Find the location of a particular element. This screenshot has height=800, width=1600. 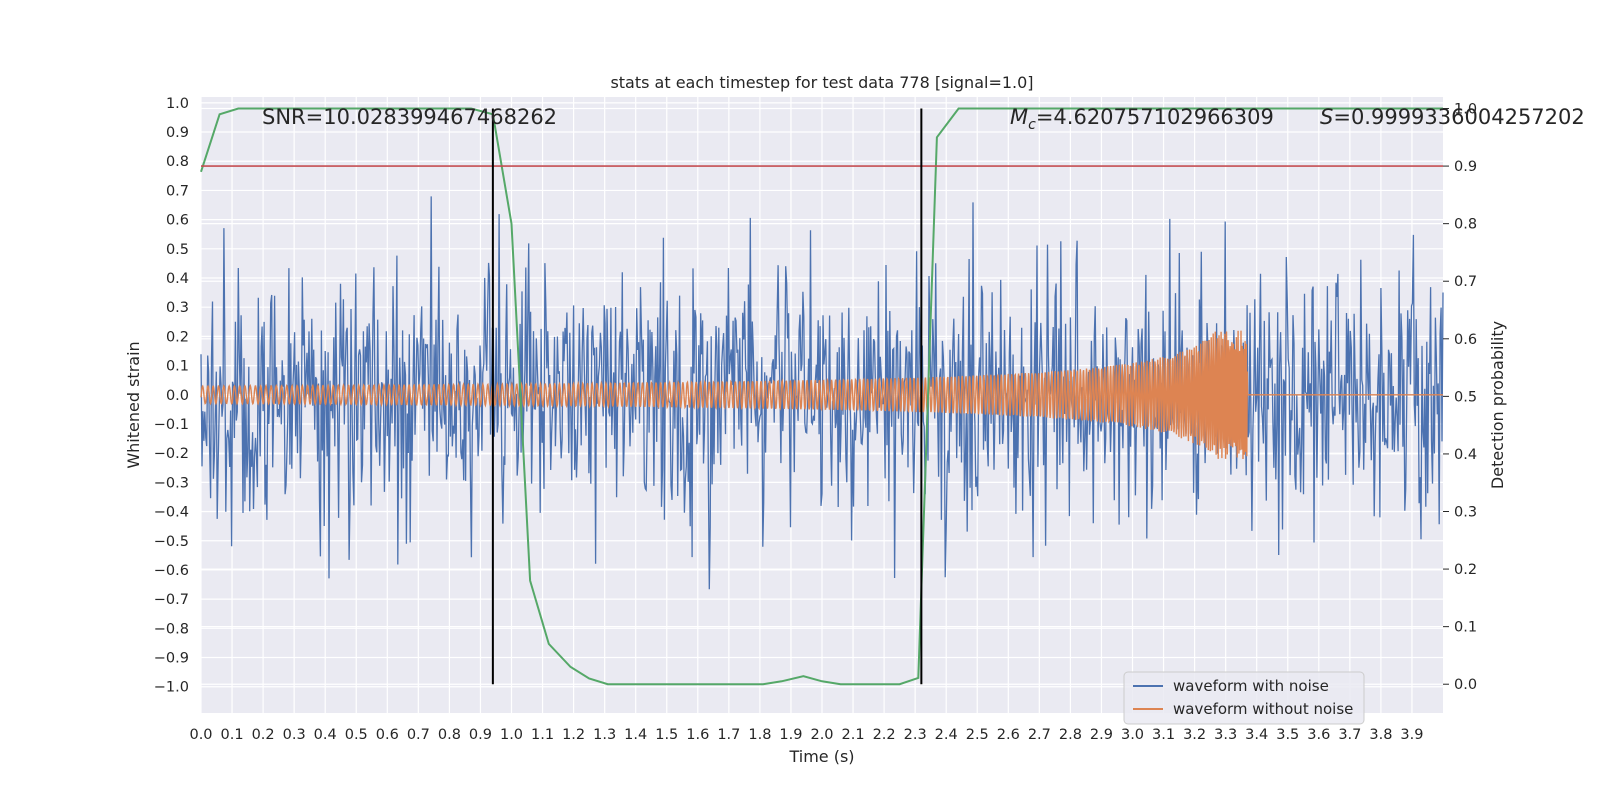

x-tick-label: 0.6 is located at coordinates (387, 735).